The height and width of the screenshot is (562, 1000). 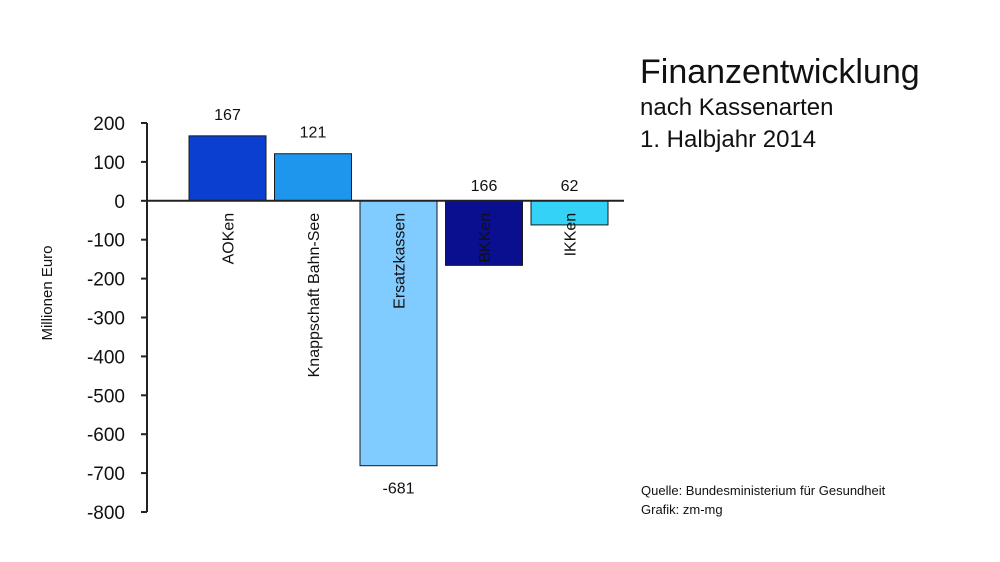 I want to click on chart-subtitle-line-2: 1. Halbjahr 2014, so click(x=728, y=139).